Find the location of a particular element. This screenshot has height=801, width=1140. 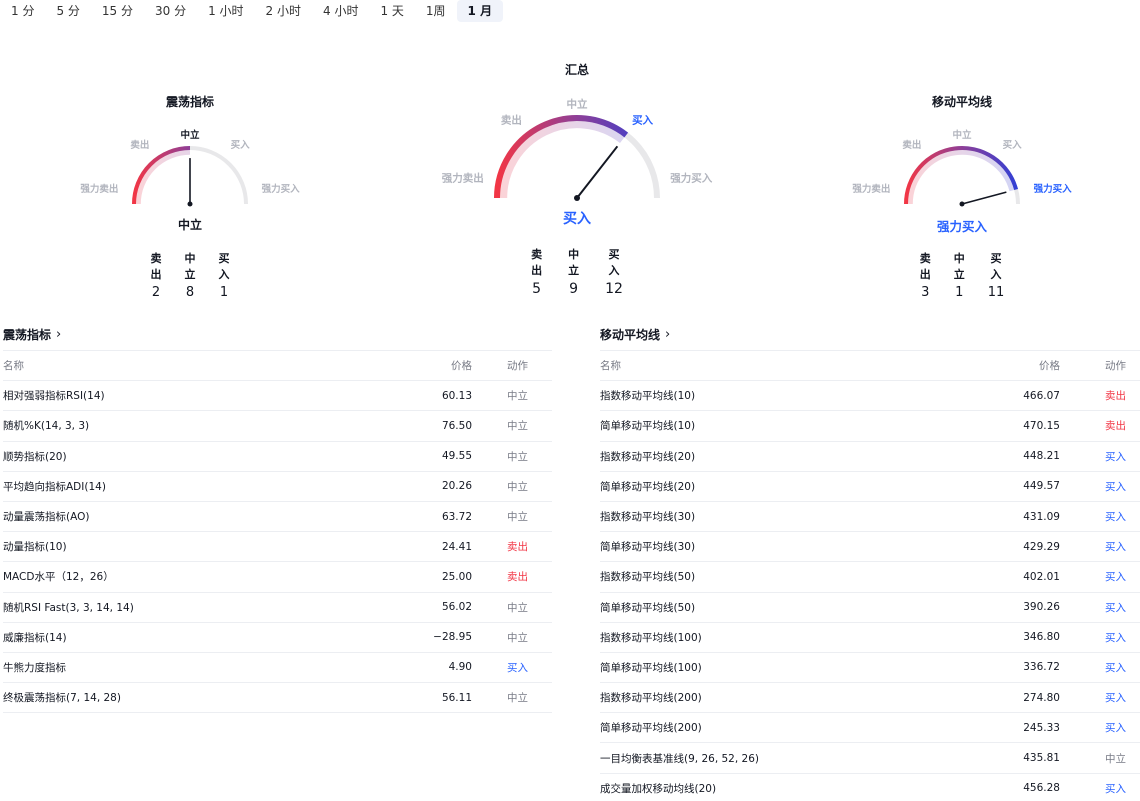

timeframe-tabs: 1 分 5 分 15 分 30 分 1 小时 2 小时 4 小时 1 天 1周 1 月 is located at coordinates (252, 11).